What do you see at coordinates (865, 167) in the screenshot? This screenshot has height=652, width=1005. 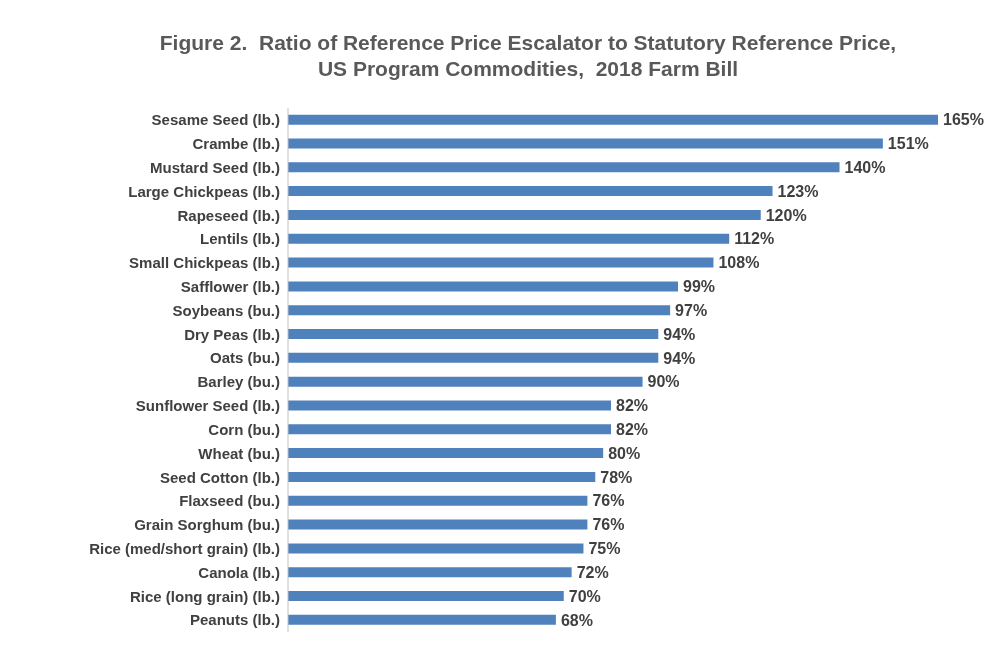 I see `data-label: 140%` at bounding box center [865, 167].